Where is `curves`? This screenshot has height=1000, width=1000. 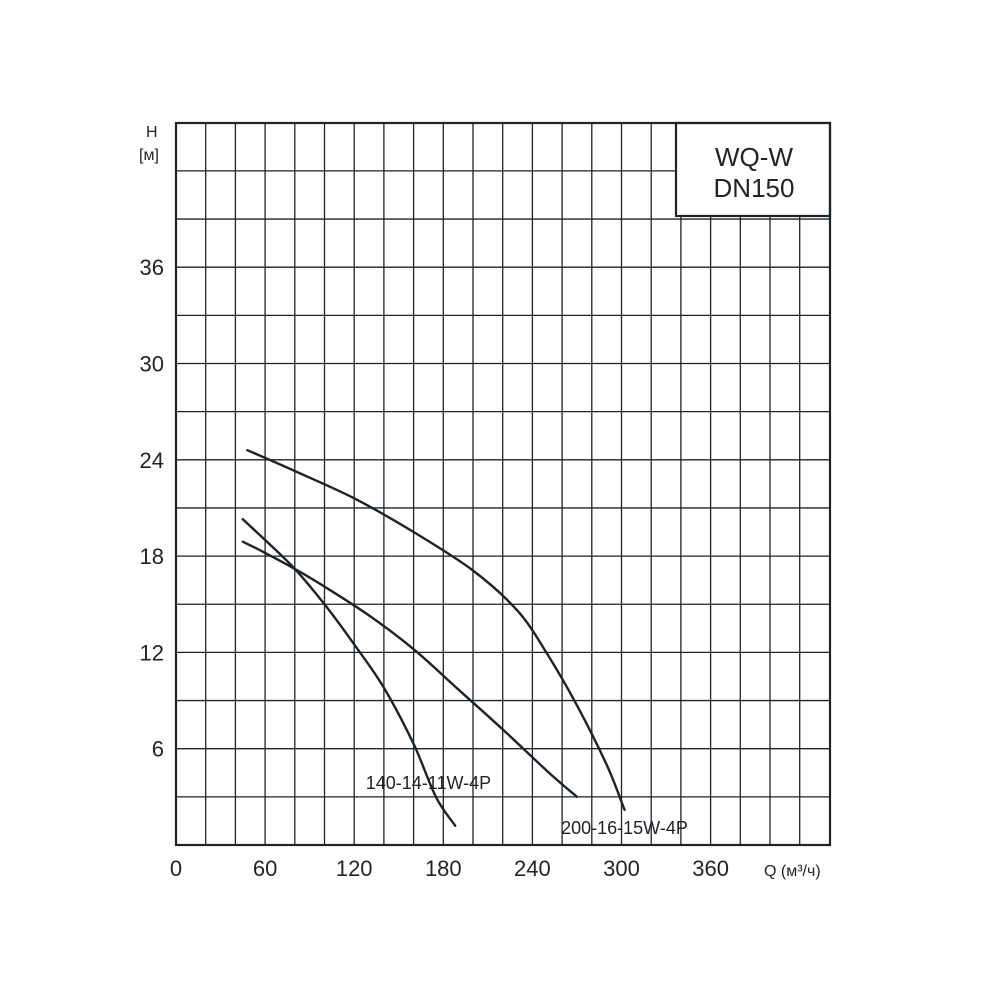
curves is located at coordinates (433, 638).